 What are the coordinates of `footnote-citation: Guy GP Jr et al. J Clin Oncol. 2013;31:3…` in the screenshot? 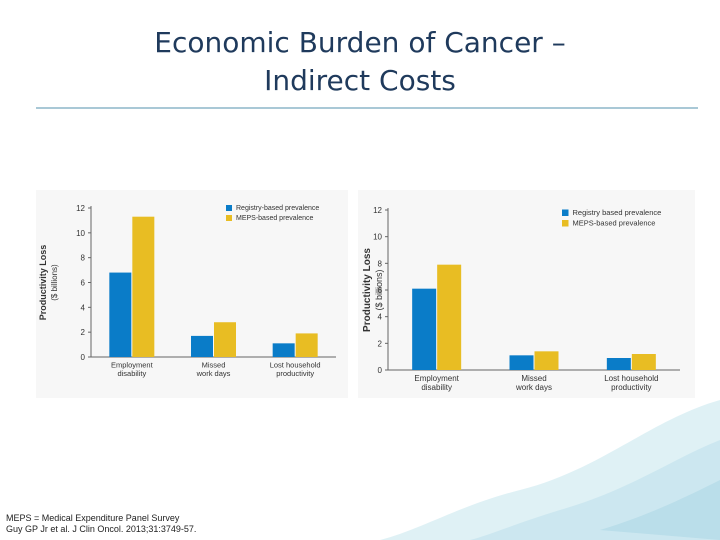 It's located at (101, 529).